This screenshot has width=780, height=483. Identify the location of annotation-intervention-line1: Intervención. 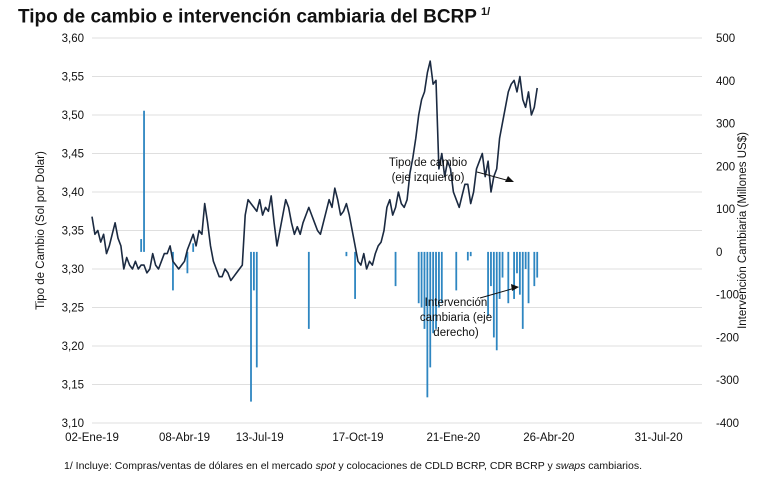
(456, 303).